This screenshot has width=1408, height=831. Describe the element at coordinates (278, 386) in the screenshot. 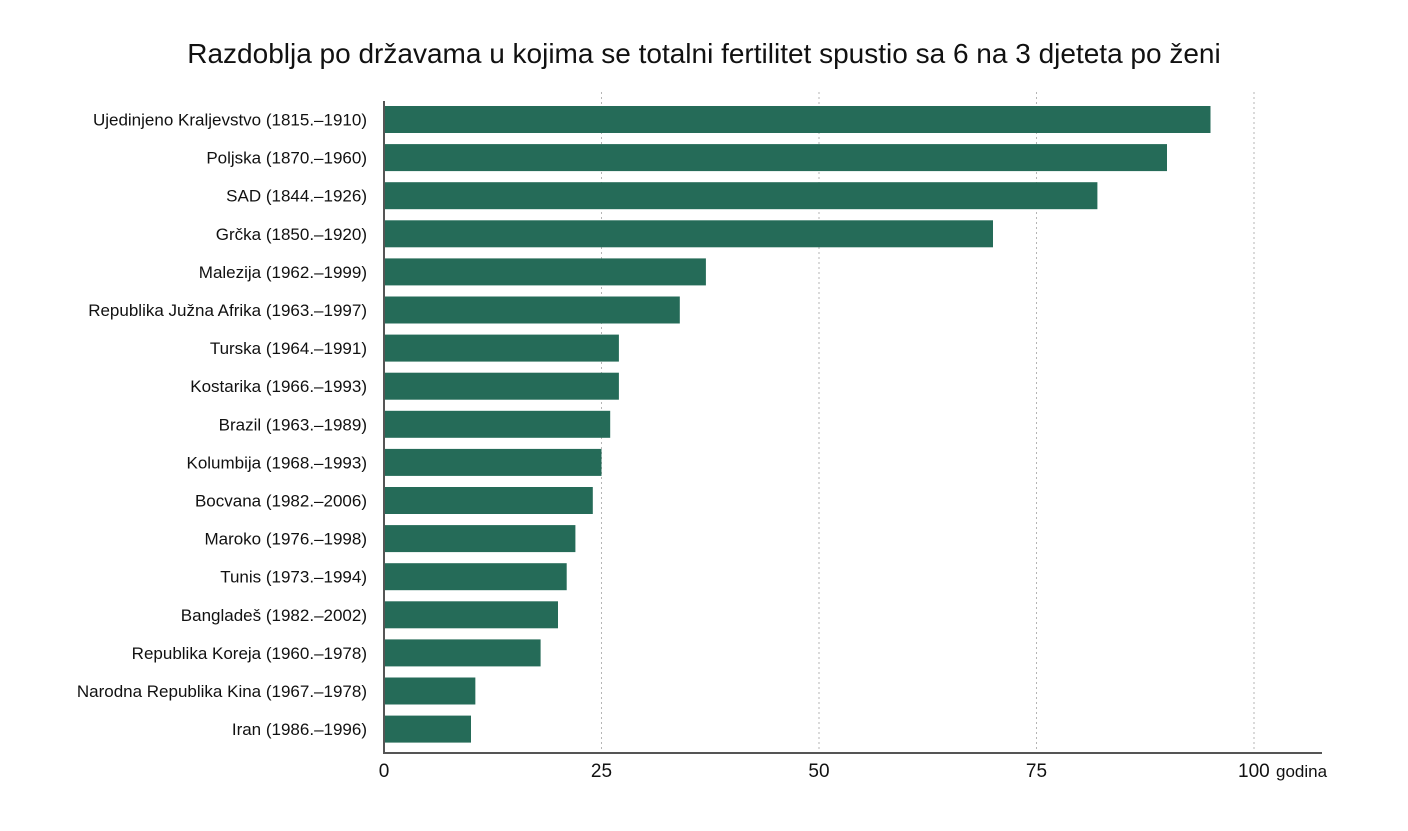

I see `category-label: Kostarika (1966.–1993)` at that location.